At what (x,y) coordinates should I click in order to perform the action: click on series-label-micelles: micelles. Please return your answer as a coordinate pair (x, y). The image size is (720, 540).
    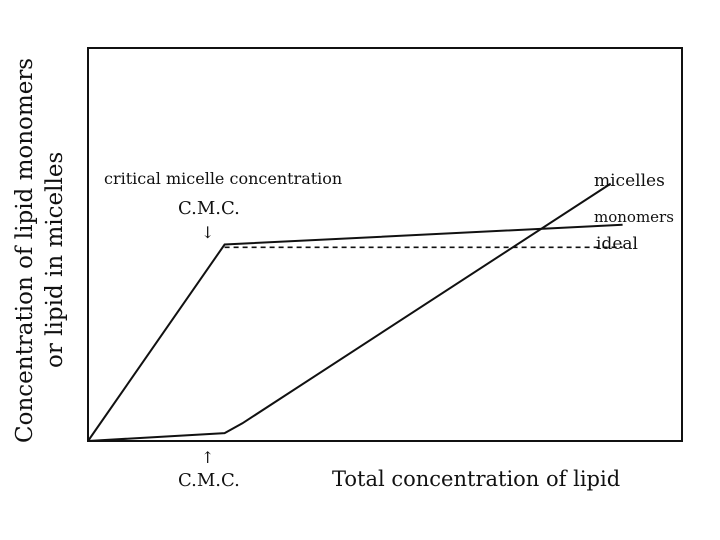
    Looking at the image, I should click on (629, 181).